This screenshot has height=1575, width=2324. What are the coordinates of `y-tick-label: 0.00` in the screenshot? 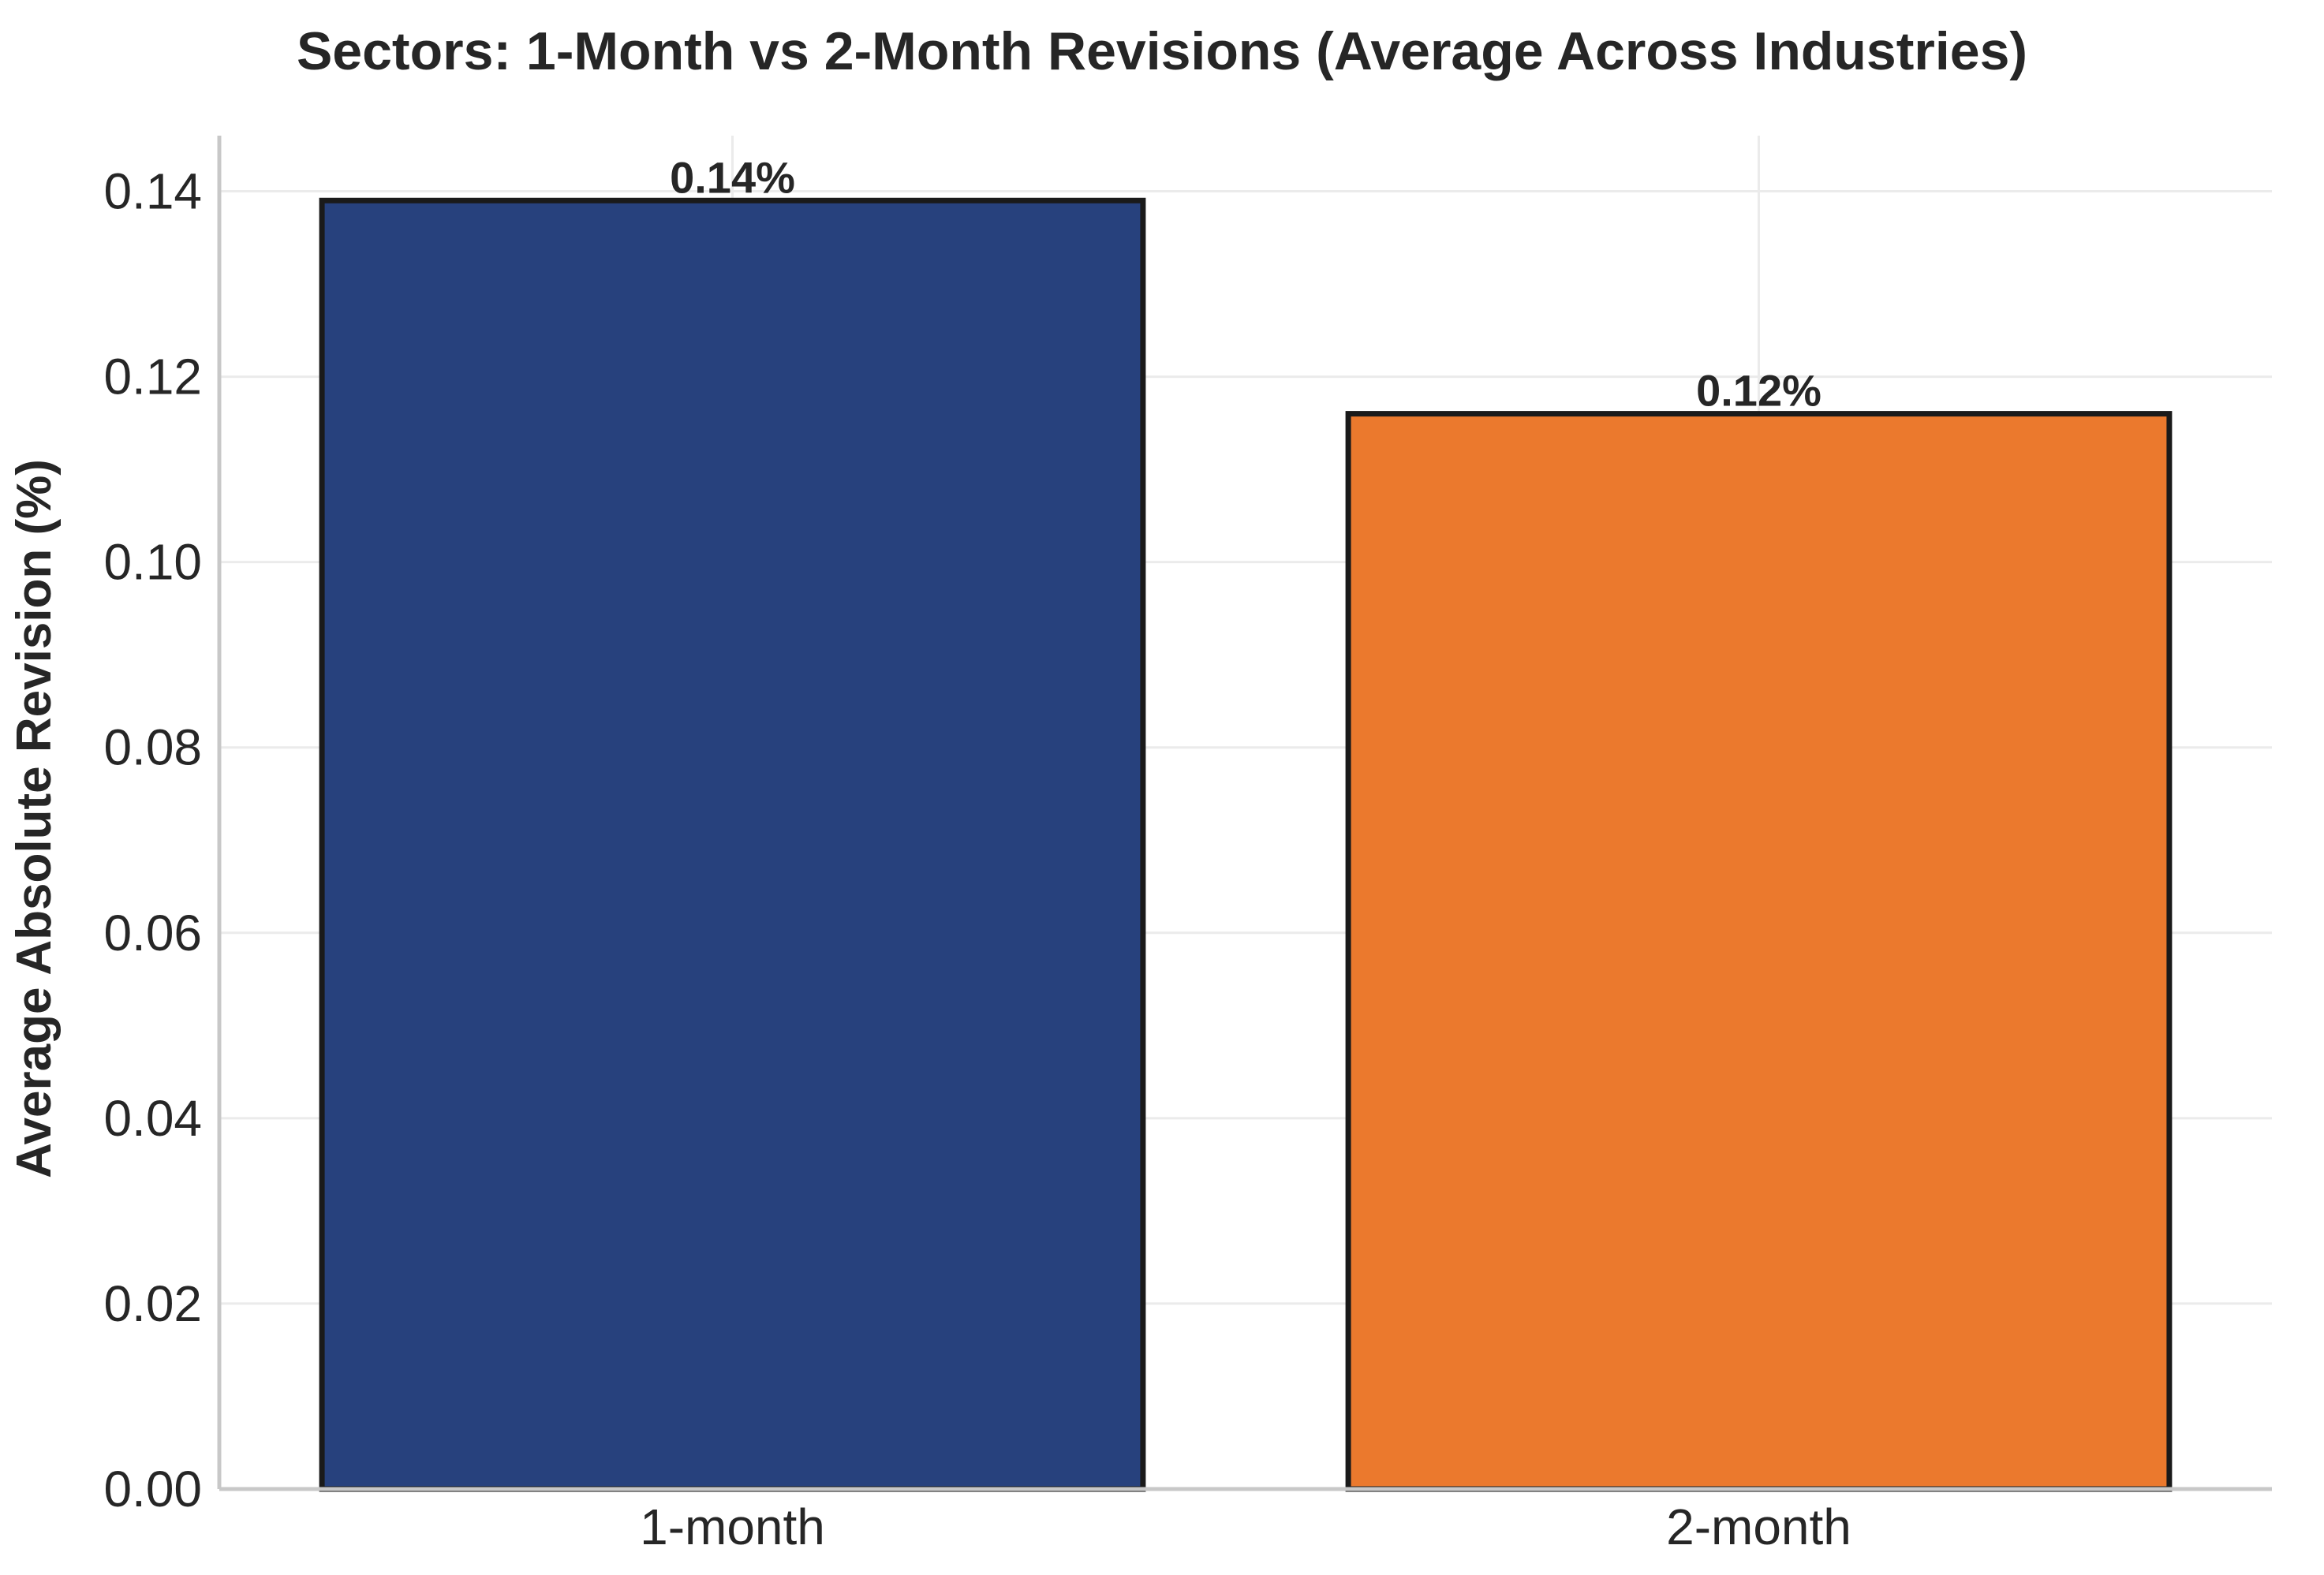 It's located at (152, 1489).